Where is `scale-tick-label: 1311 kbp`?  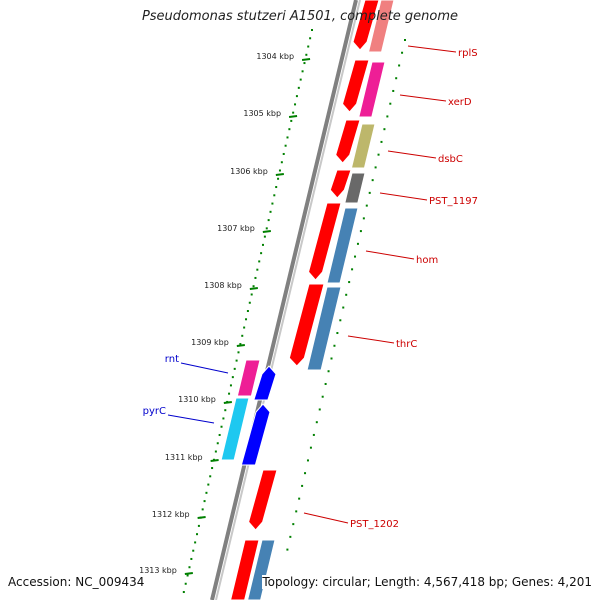
scale-tick-label: 1311 kbp is located at coordinates (184, 457).